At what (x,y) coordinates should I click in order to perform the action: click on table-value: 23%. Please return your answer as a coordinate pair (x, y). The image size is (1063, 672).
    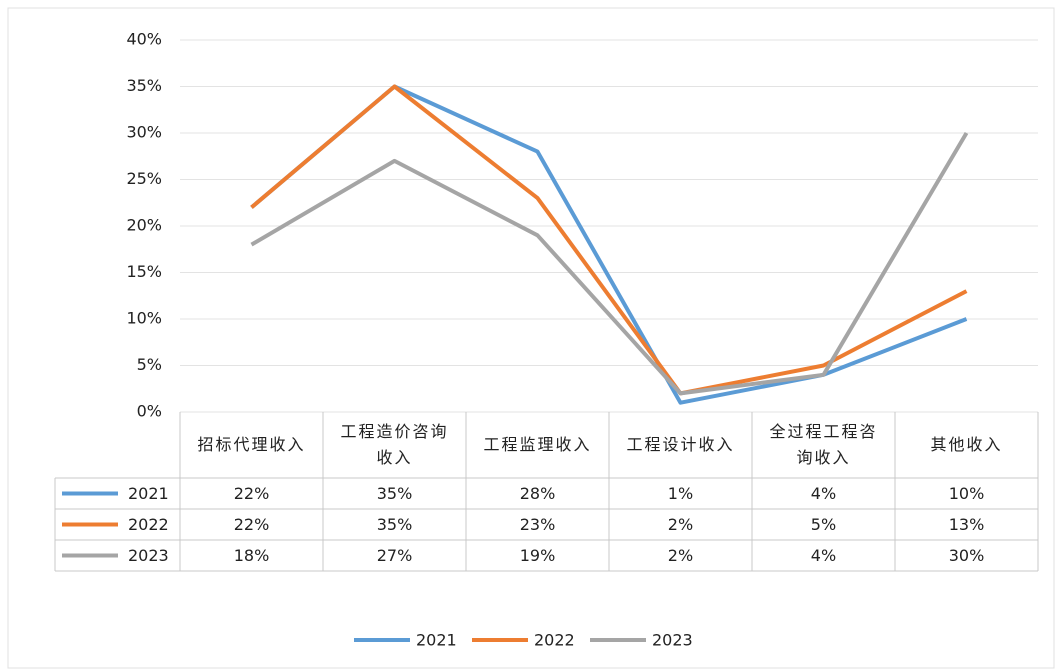
    Looking at the image, I should click on (537, 524).